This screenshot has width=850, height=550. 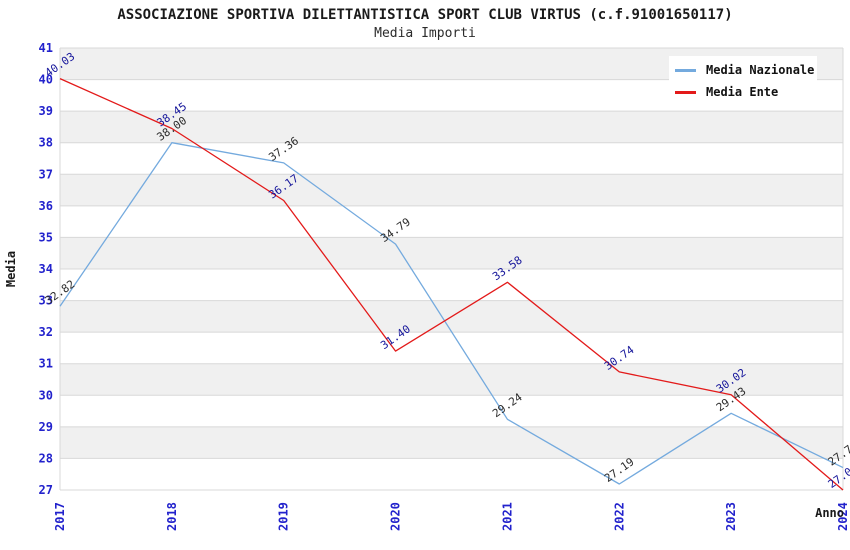 What do you see at coordinates (46, 395) in the screenshot?
I see `y-tick-label: 30` at bounding box center [46, 395].